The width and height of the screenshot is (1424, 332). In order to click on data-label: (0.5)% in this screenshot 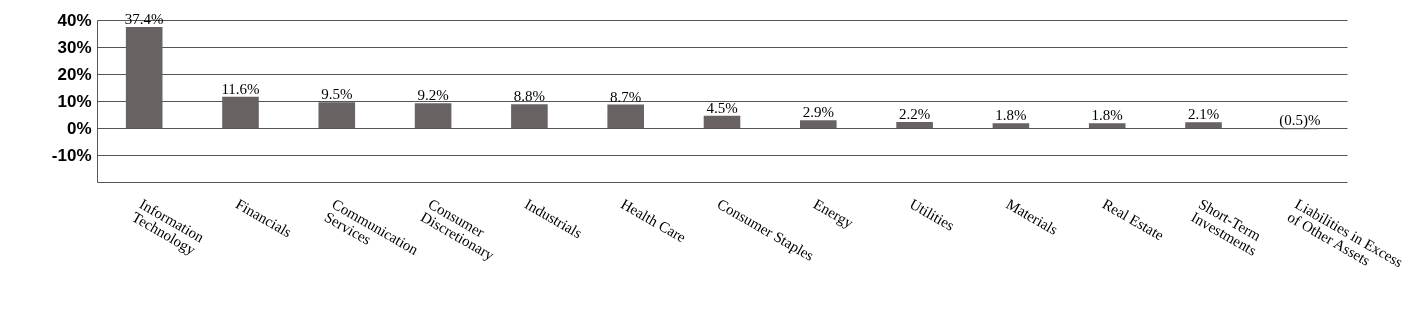, I will do `click(1300, 120)`.